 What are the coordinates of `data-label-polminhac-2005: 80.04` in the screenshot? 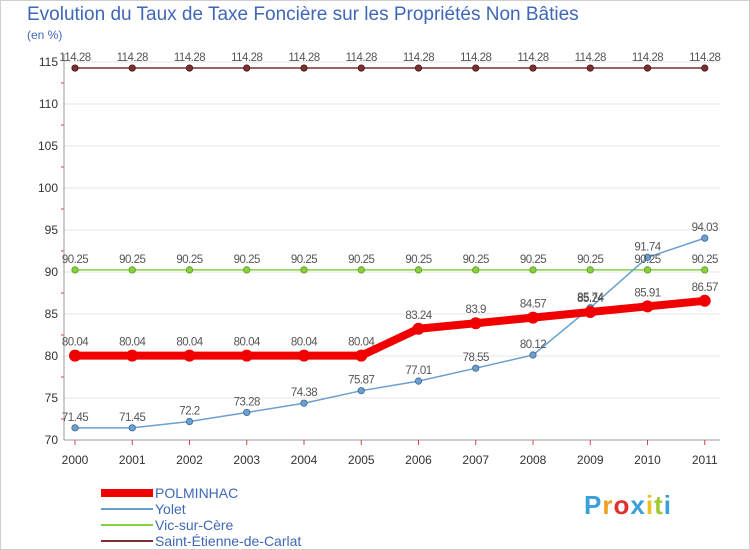 It's located at (361, 343).